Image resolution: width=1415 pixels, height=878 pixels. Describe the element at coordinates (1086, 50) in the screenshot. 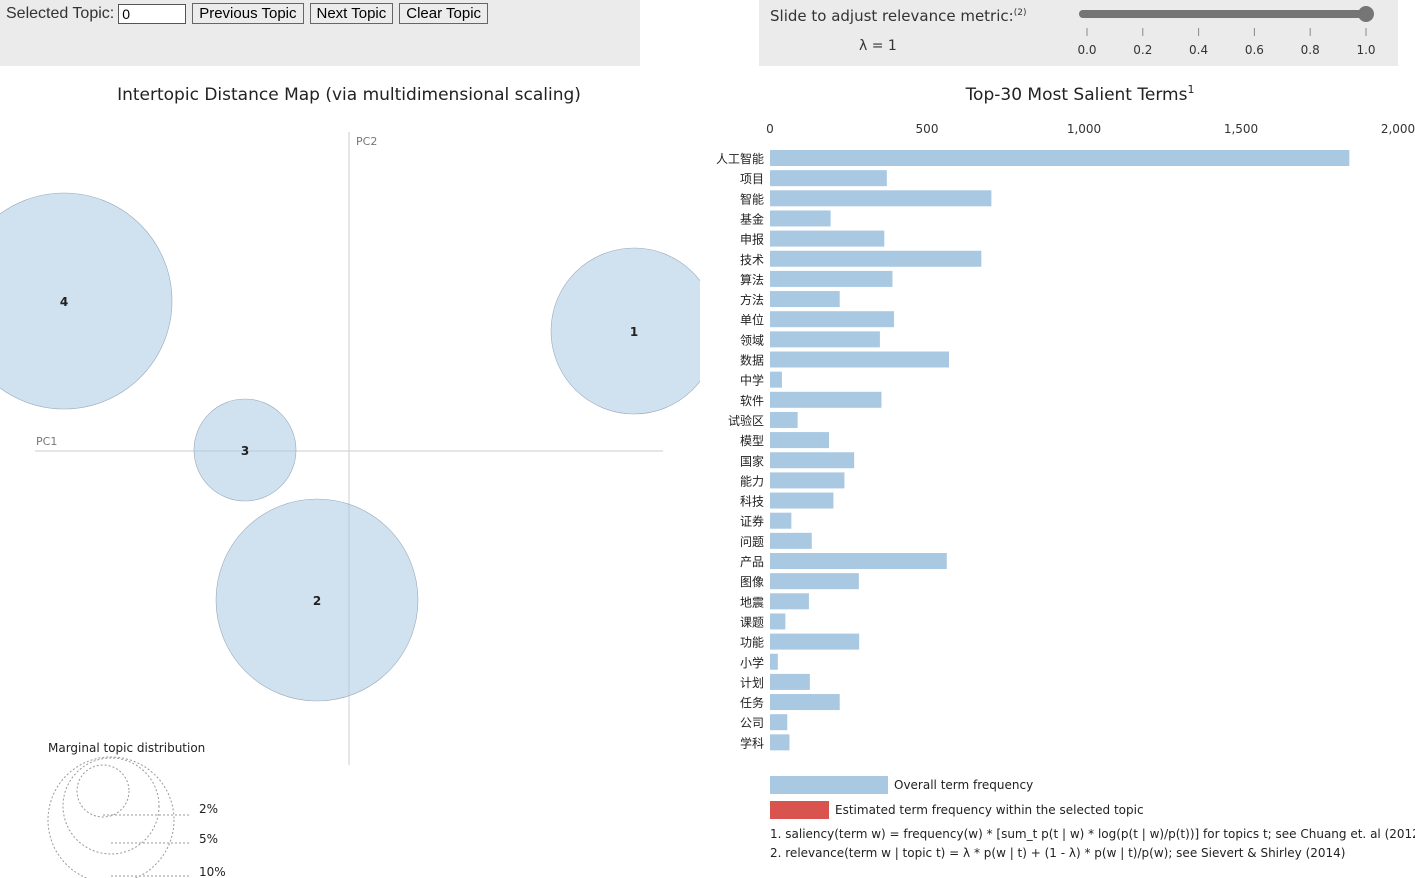

I see `slider-tick-label-0: 0.0` at that location.